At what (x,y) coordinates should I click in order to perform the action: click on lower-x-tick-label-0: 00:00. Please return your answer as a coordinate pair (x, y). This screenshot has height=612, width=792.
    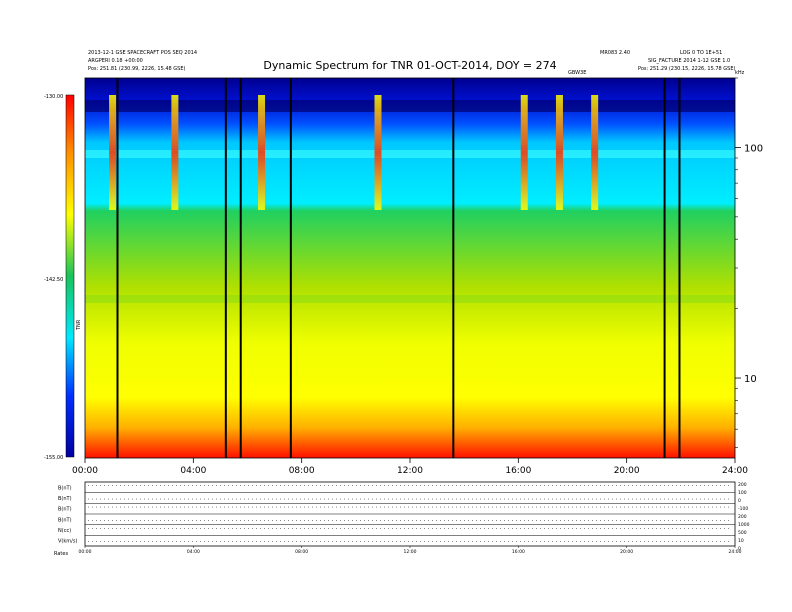
    Looking at the image, I should click on (85, 552).